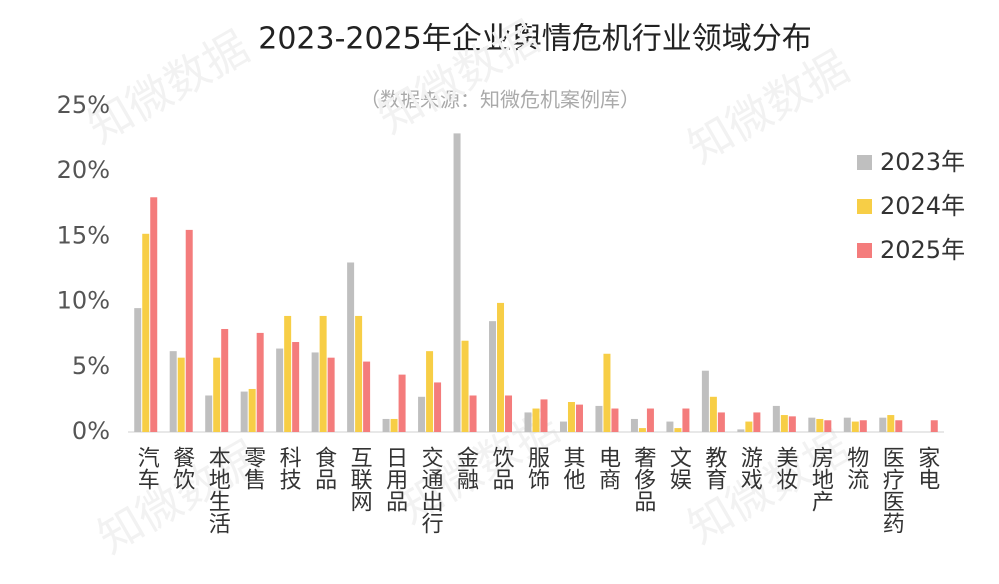  I want to click on x-tick-label: 饮品, so click(502, 468).